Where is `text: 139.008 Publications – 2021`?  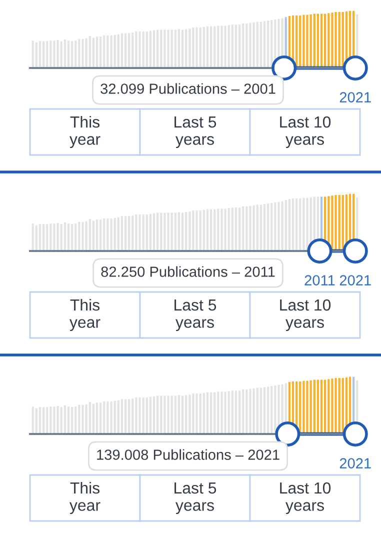
text: 139.008 Publications – 2021 is located at coordinates (188, 454).